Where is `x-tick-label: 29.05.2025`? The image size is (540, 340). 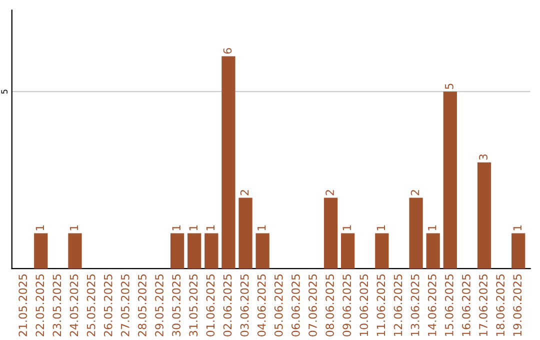 x-tick-label: 29.05.2025 is located at coordinates (159, 305).